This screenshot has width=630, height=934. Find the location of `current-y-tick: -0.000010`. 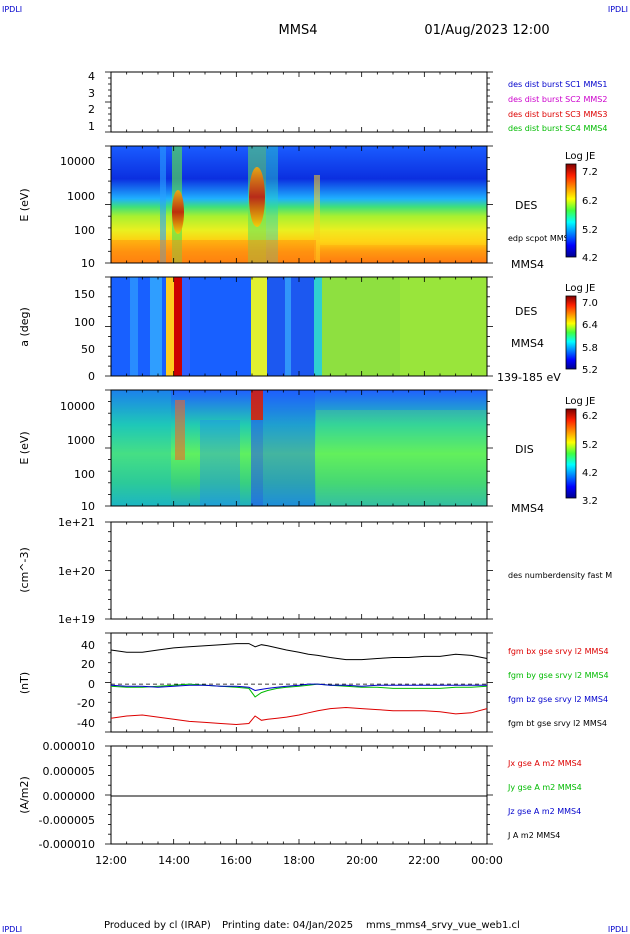

current-y-tick: -0.000010 is located at coordinates (67, 844).